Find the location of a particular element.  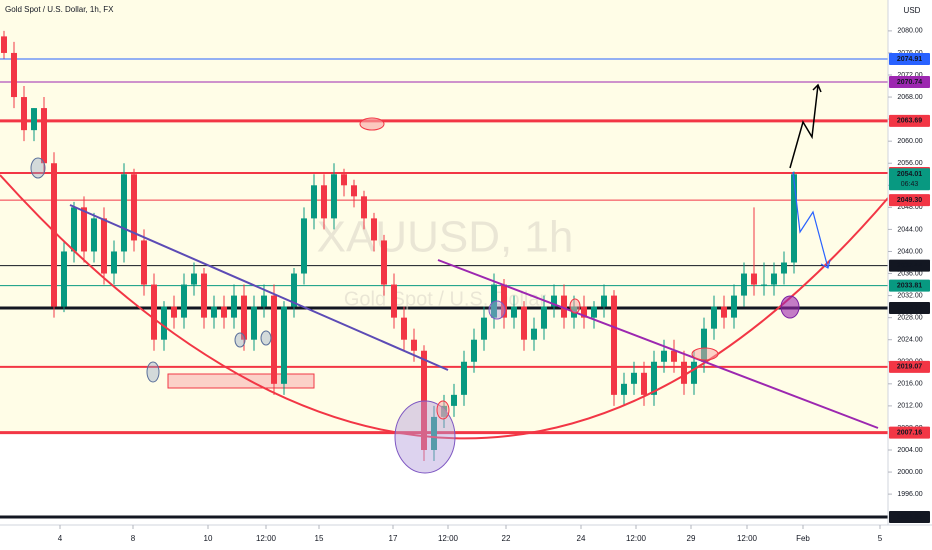

price-level-label: 2049.30 is located at coordinates (909, 200).